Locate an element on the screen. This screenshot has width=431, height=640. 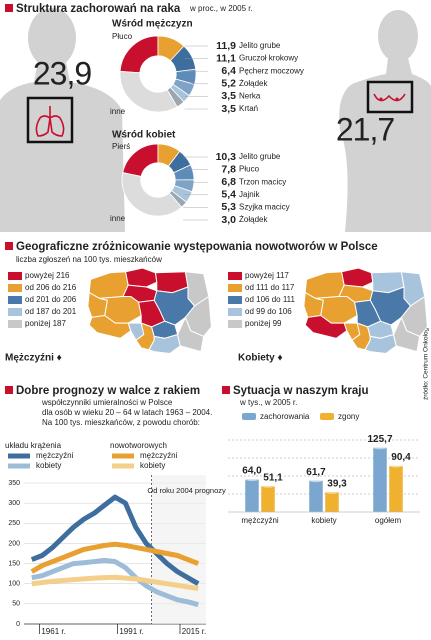
x-tick-label: 1991 r. is located at coordinates (131, 631).